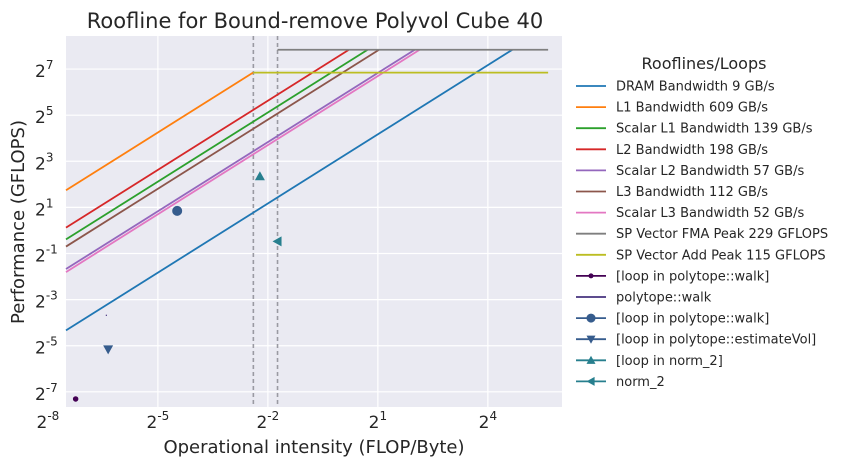 The width and height of the screenshot is (847, 470). Describe the element at coordinates (44, 70) in the screenshot. I see `y-tick-label: 27` at that location.